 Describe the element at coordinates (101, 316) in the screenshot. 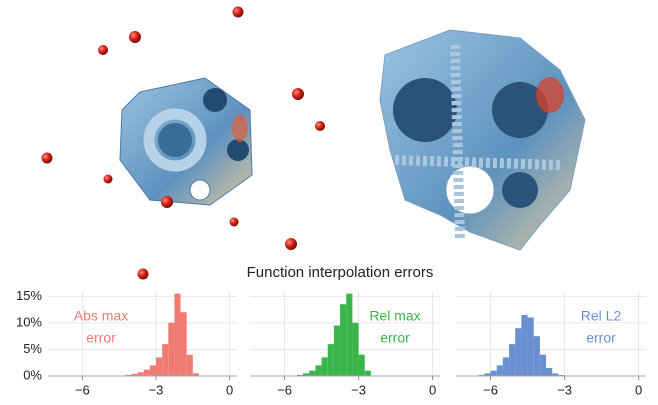

I see `annotation: Abs max` at that location.